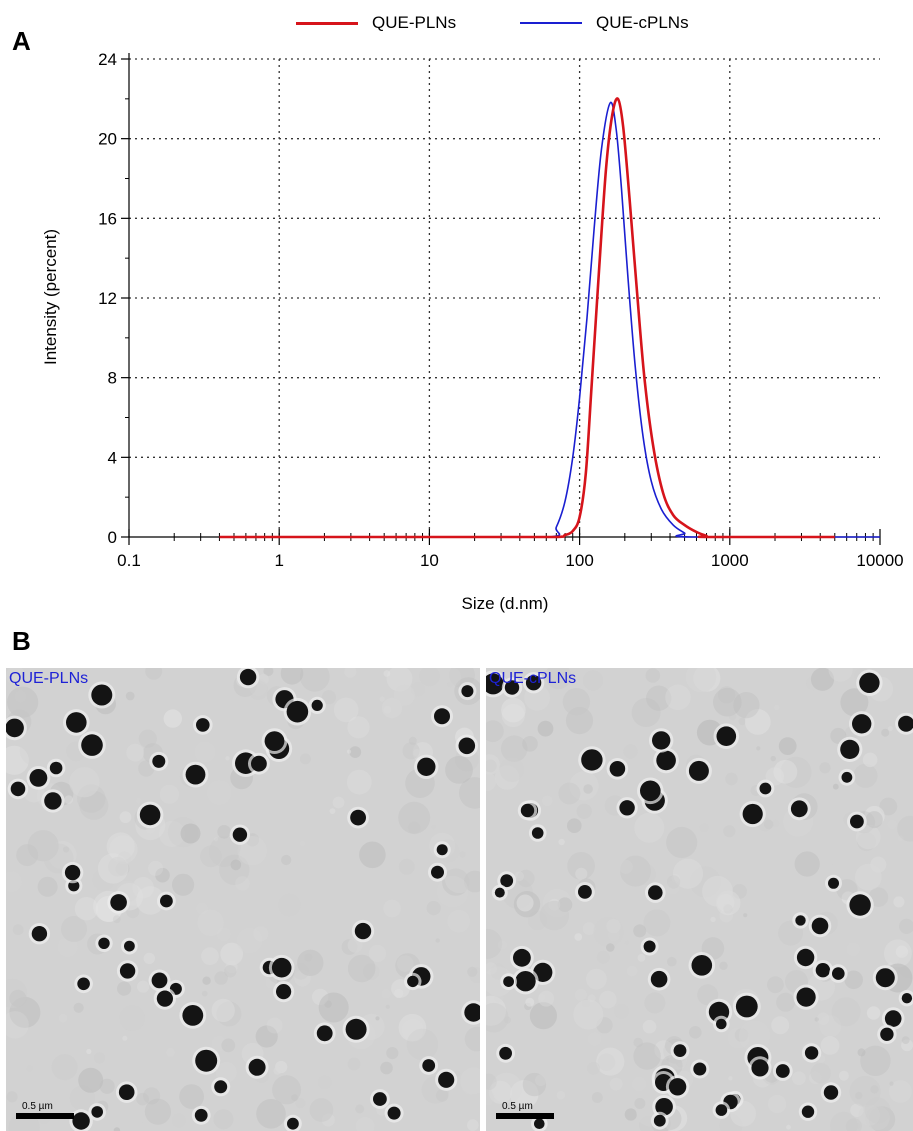 The height and width of the screenshot is (1131, 913). What do you see at coordinates (505, 603) in the screenshot?
I see `x-axis-label: Size (d.nm)` at bounding box center [505, 603].